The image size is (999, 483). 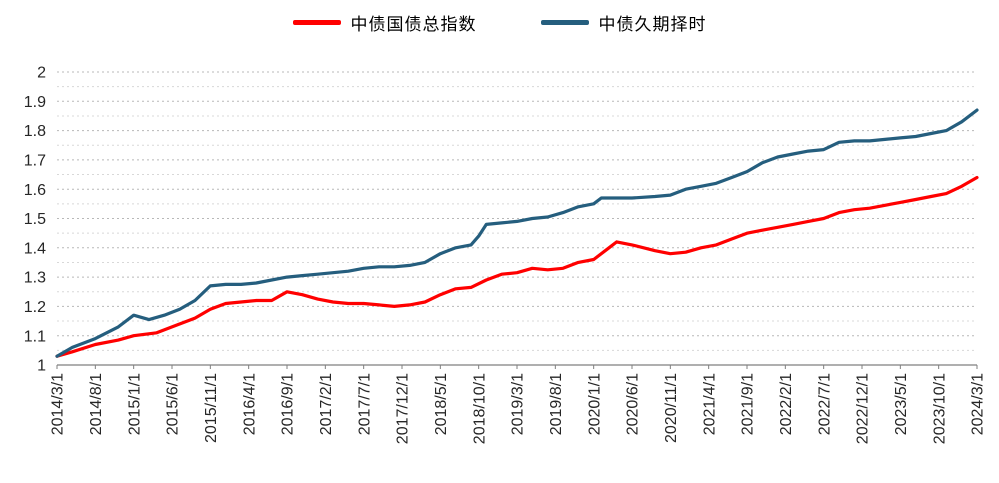 I want to click on y-axis-tick-label: 2, so click(x=41, y=73).